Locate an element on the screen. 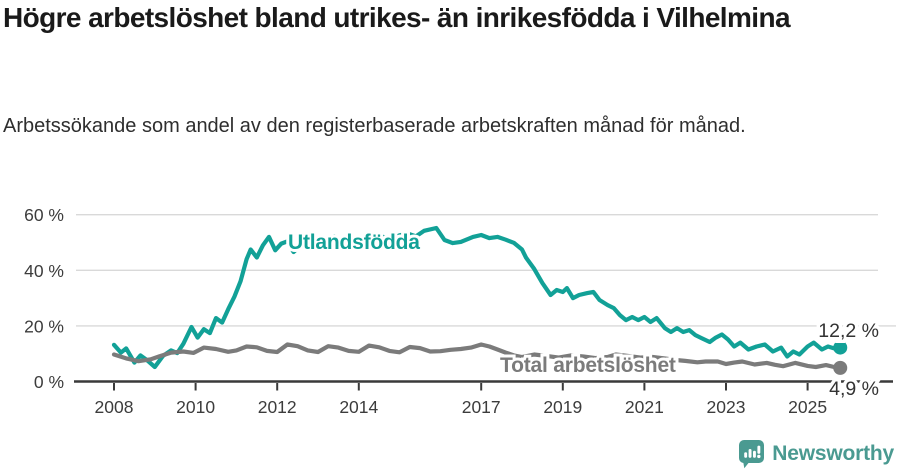 This screenshot has width=900, height=474. x-tick-label-2019: 2019 is located at coordinates (562, 407).